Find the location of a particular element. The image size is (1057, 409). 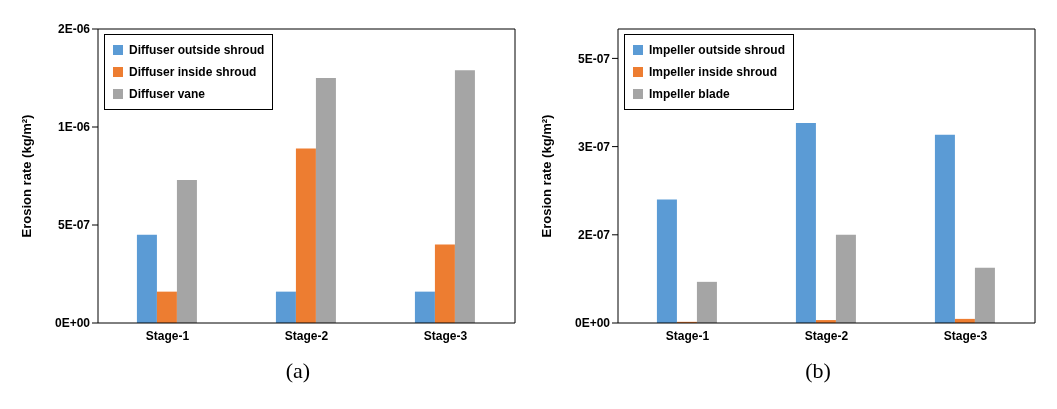

legend-label: Diffuser outside shroud is located at coordinates (197, 50).